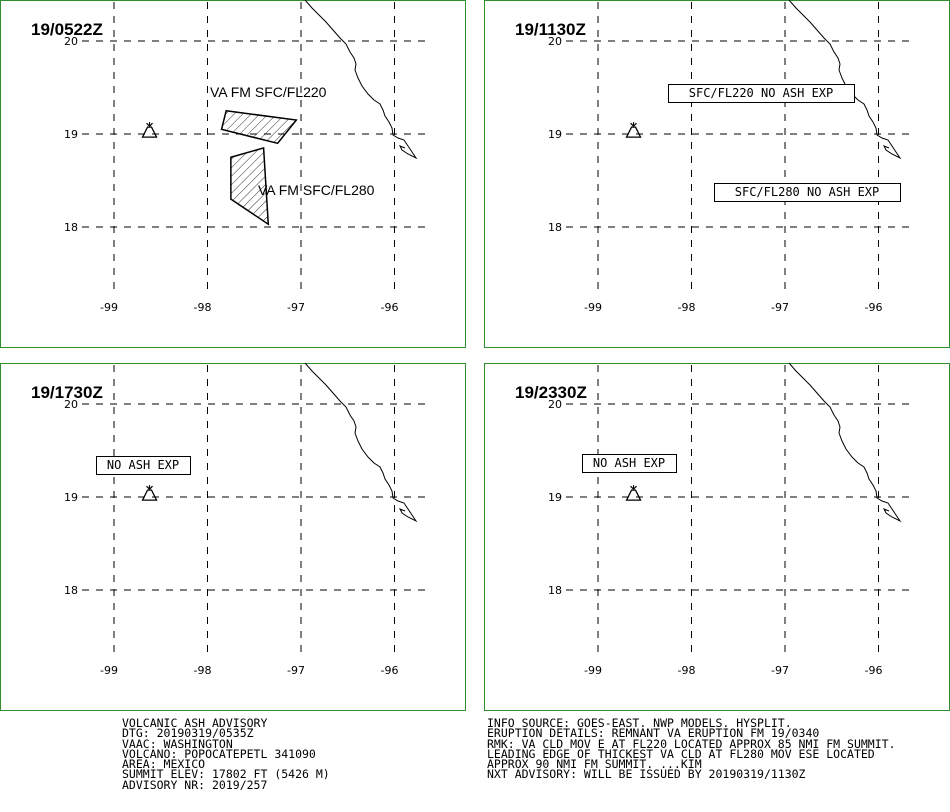 Image resolution: width=950 pixels, height=812 pixels. I want to click on panel-time-title: 19/2330Z, so click(551, 392).